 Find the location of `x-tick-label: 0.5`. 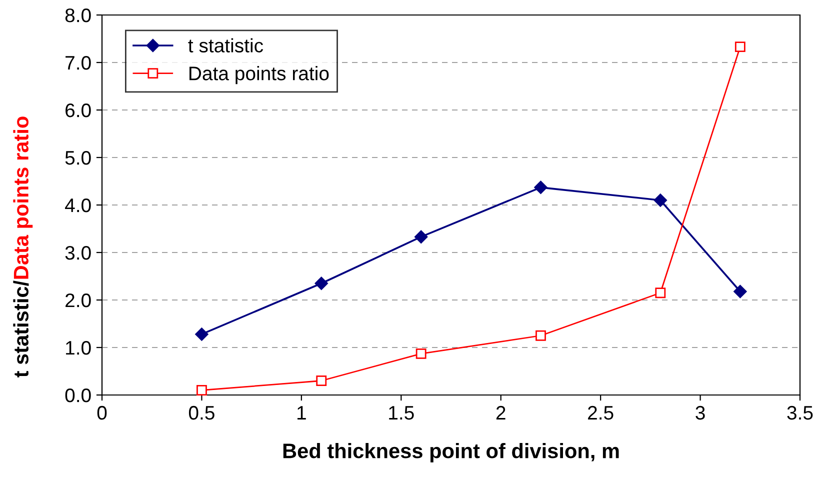

x-tick-label: 0.5 is located at coordinates (201, 413).